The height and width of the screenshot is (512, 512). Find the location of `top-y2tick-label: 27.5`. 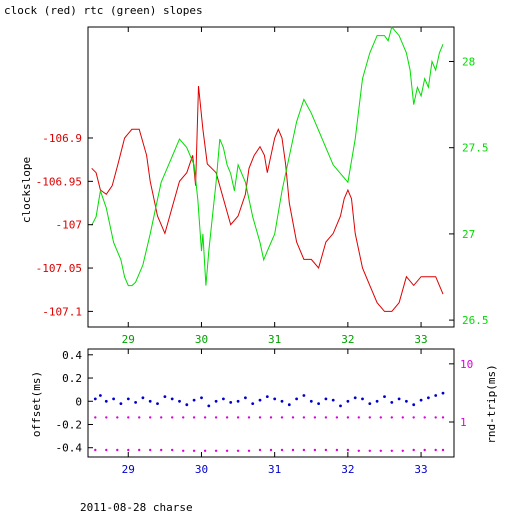

top-y2tick-label: 27.5 is located at coordinates (475, 148).